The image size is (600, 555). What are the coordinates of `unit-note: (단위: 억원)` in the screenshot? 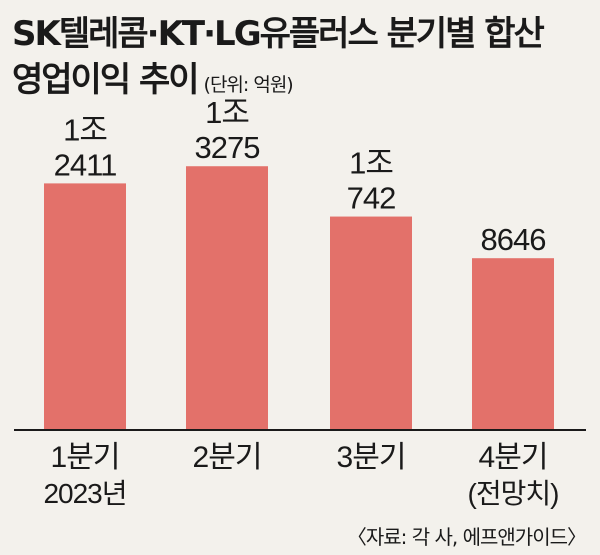 It's located at (248, 85).